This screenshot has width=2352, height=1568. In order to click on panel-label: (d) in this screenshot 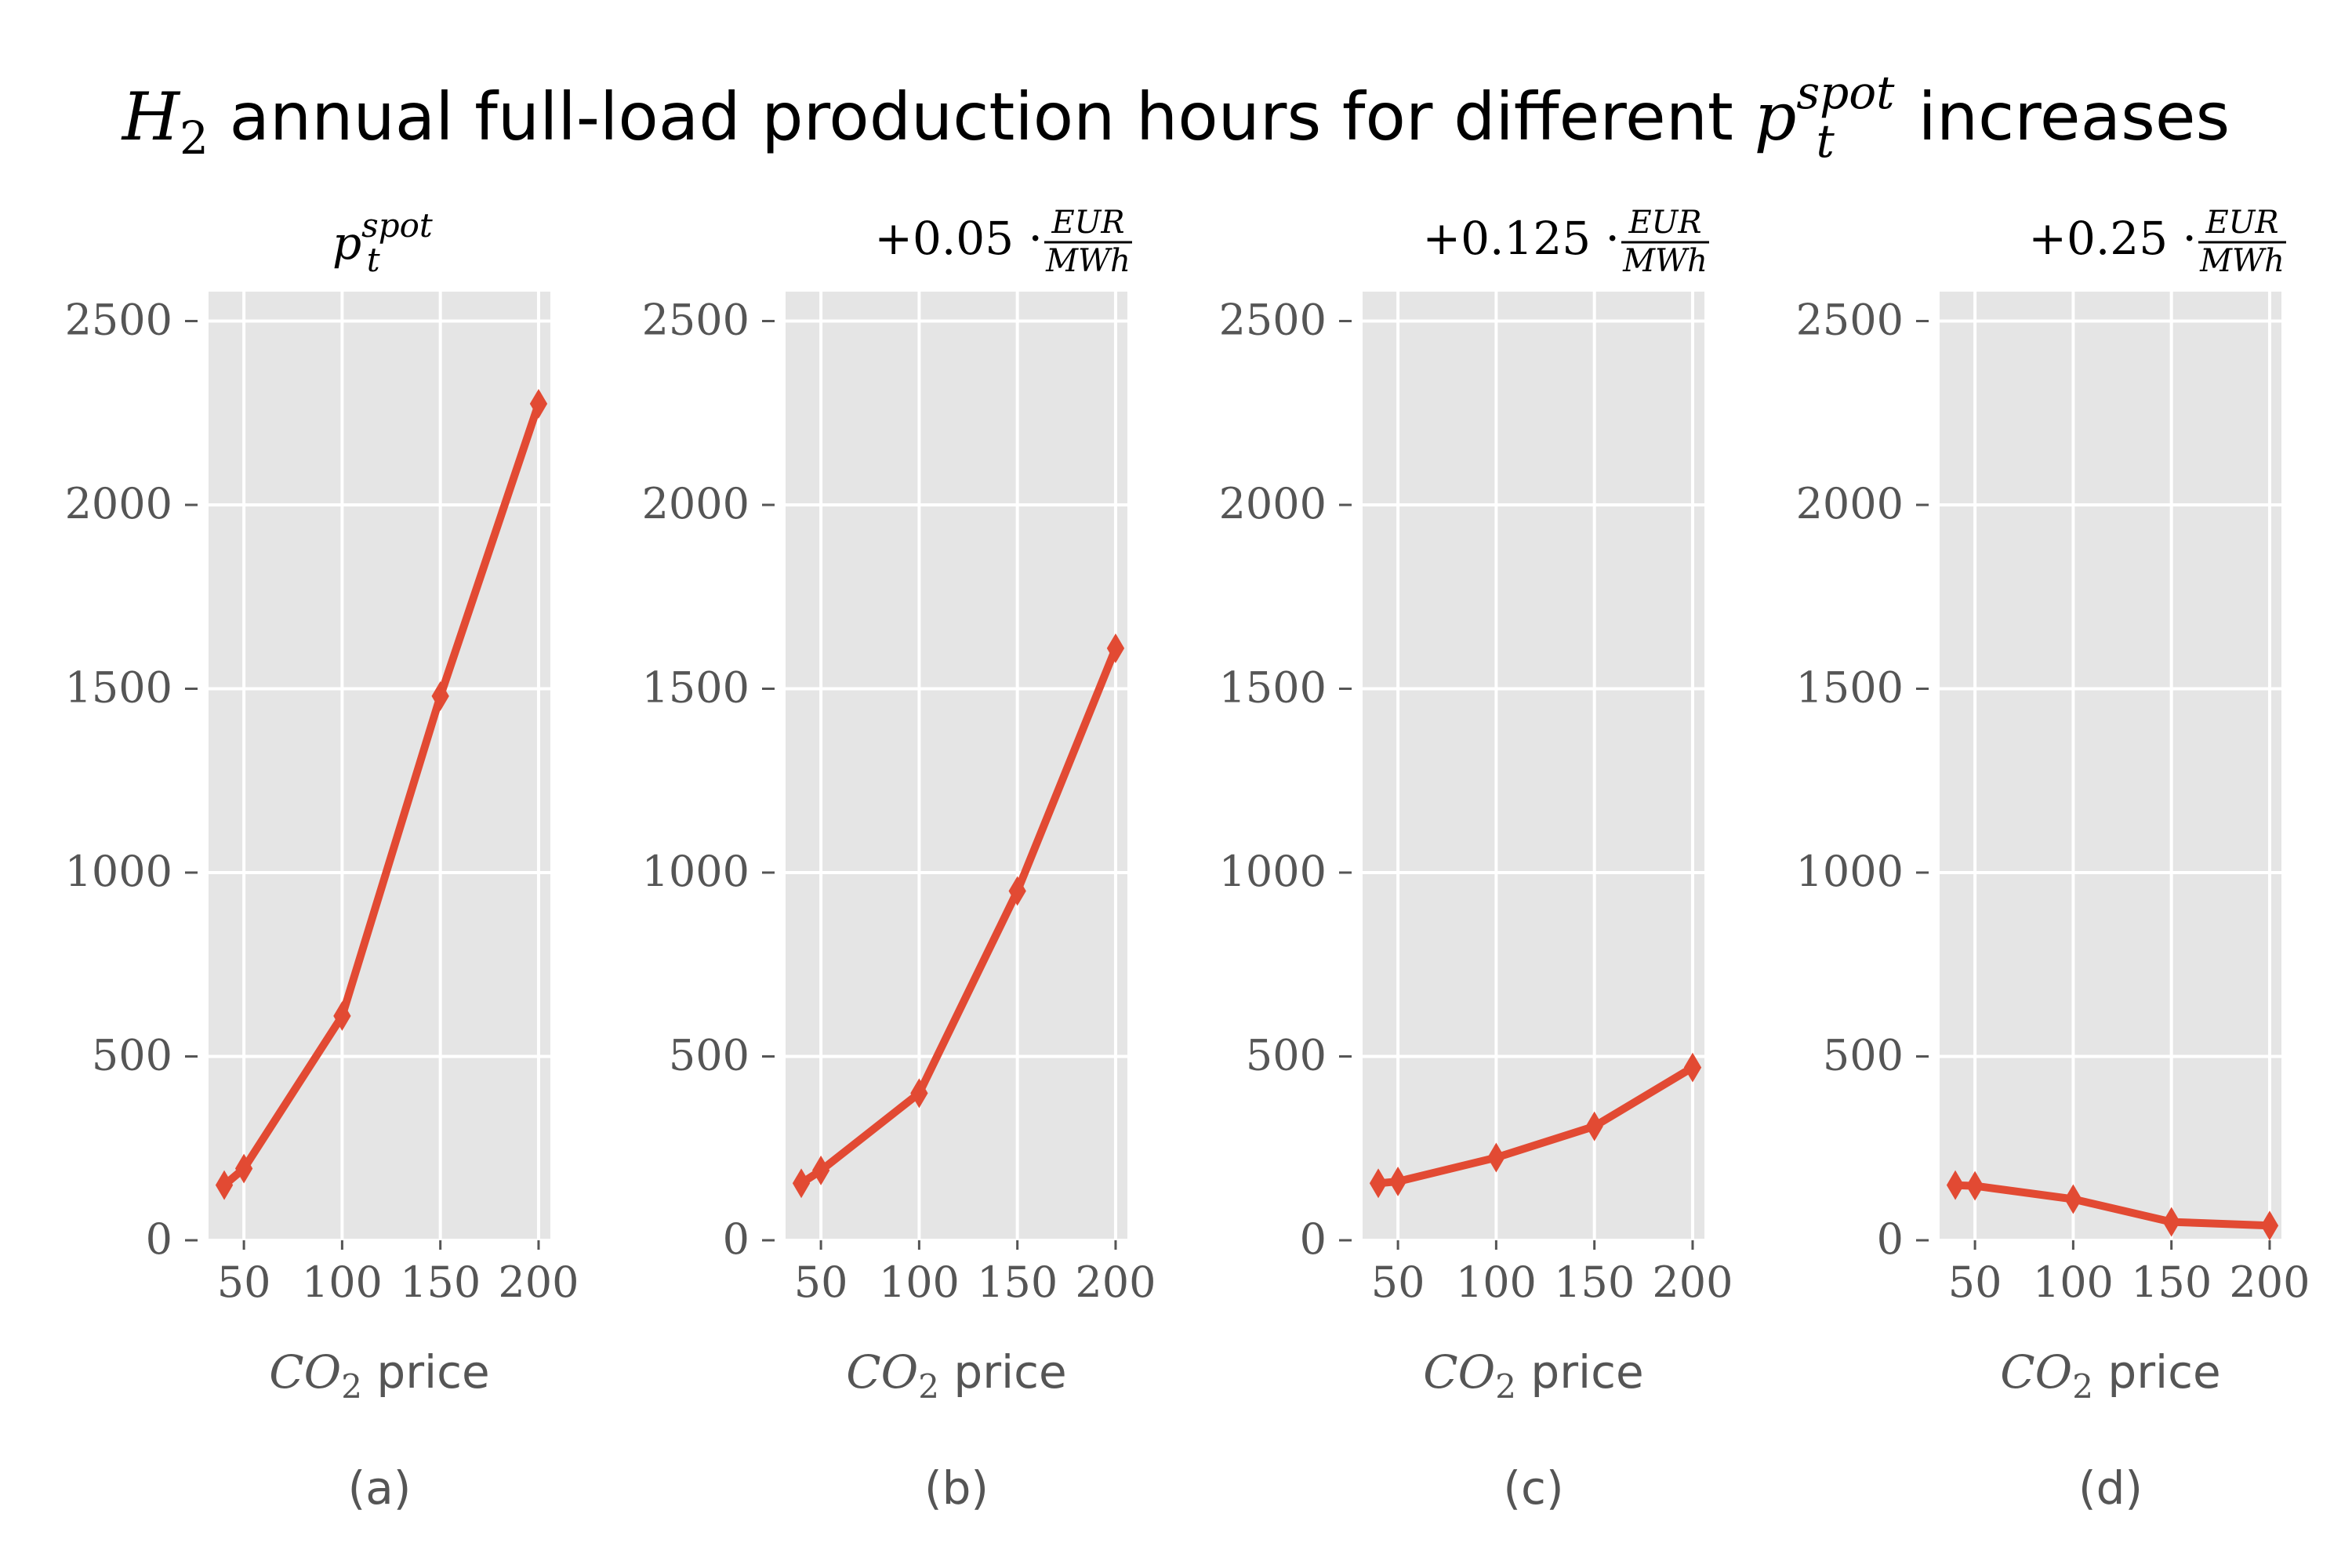, I will do `click(2110, 1488)`.